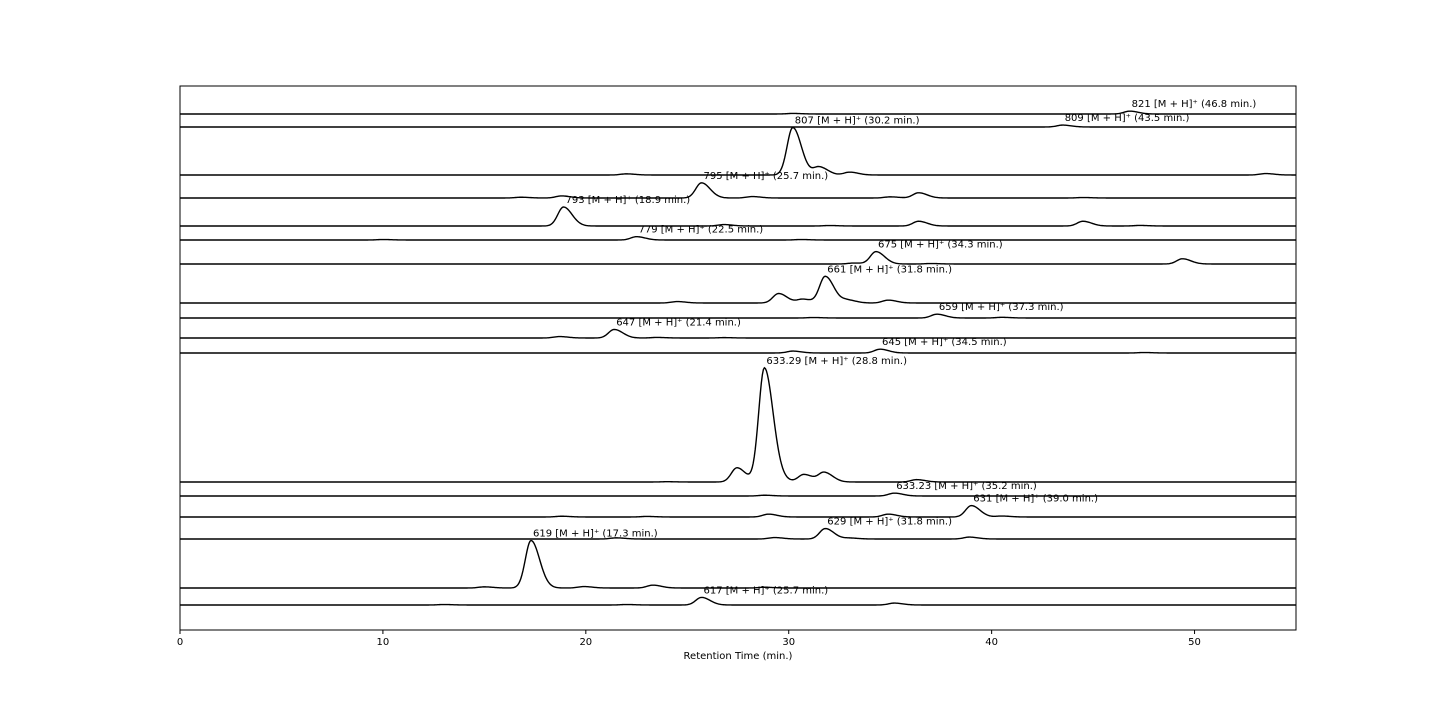 This screenshot has height=720, width=1440. I want to click on peak-label-633.29: 633.29 [M + H]⁺ (28.8 min.), so click(836, 361).